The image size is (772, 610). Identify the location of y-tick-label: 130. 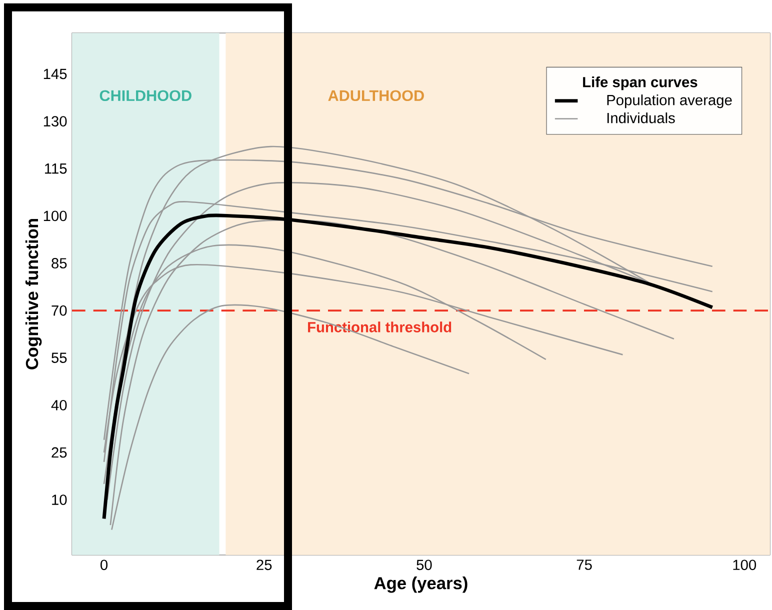
(55, 121).